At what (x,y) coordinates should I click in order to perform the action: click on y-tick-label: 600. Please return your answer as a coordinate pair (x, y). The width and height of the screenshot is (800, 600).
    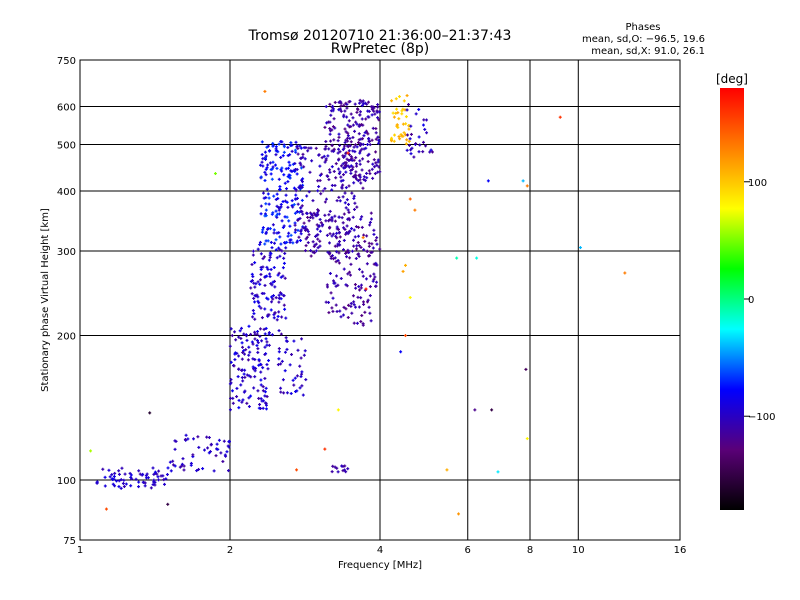
    Looking at the image, I should click on (66, 108).